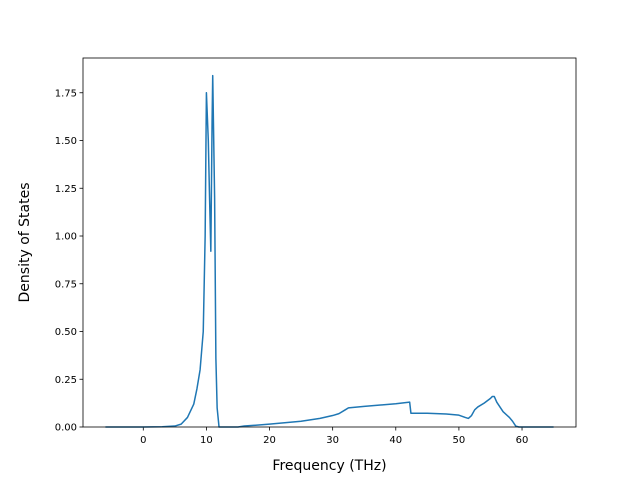  I want to click on x-axis-label: Frequency (THz), so click(329, 466).